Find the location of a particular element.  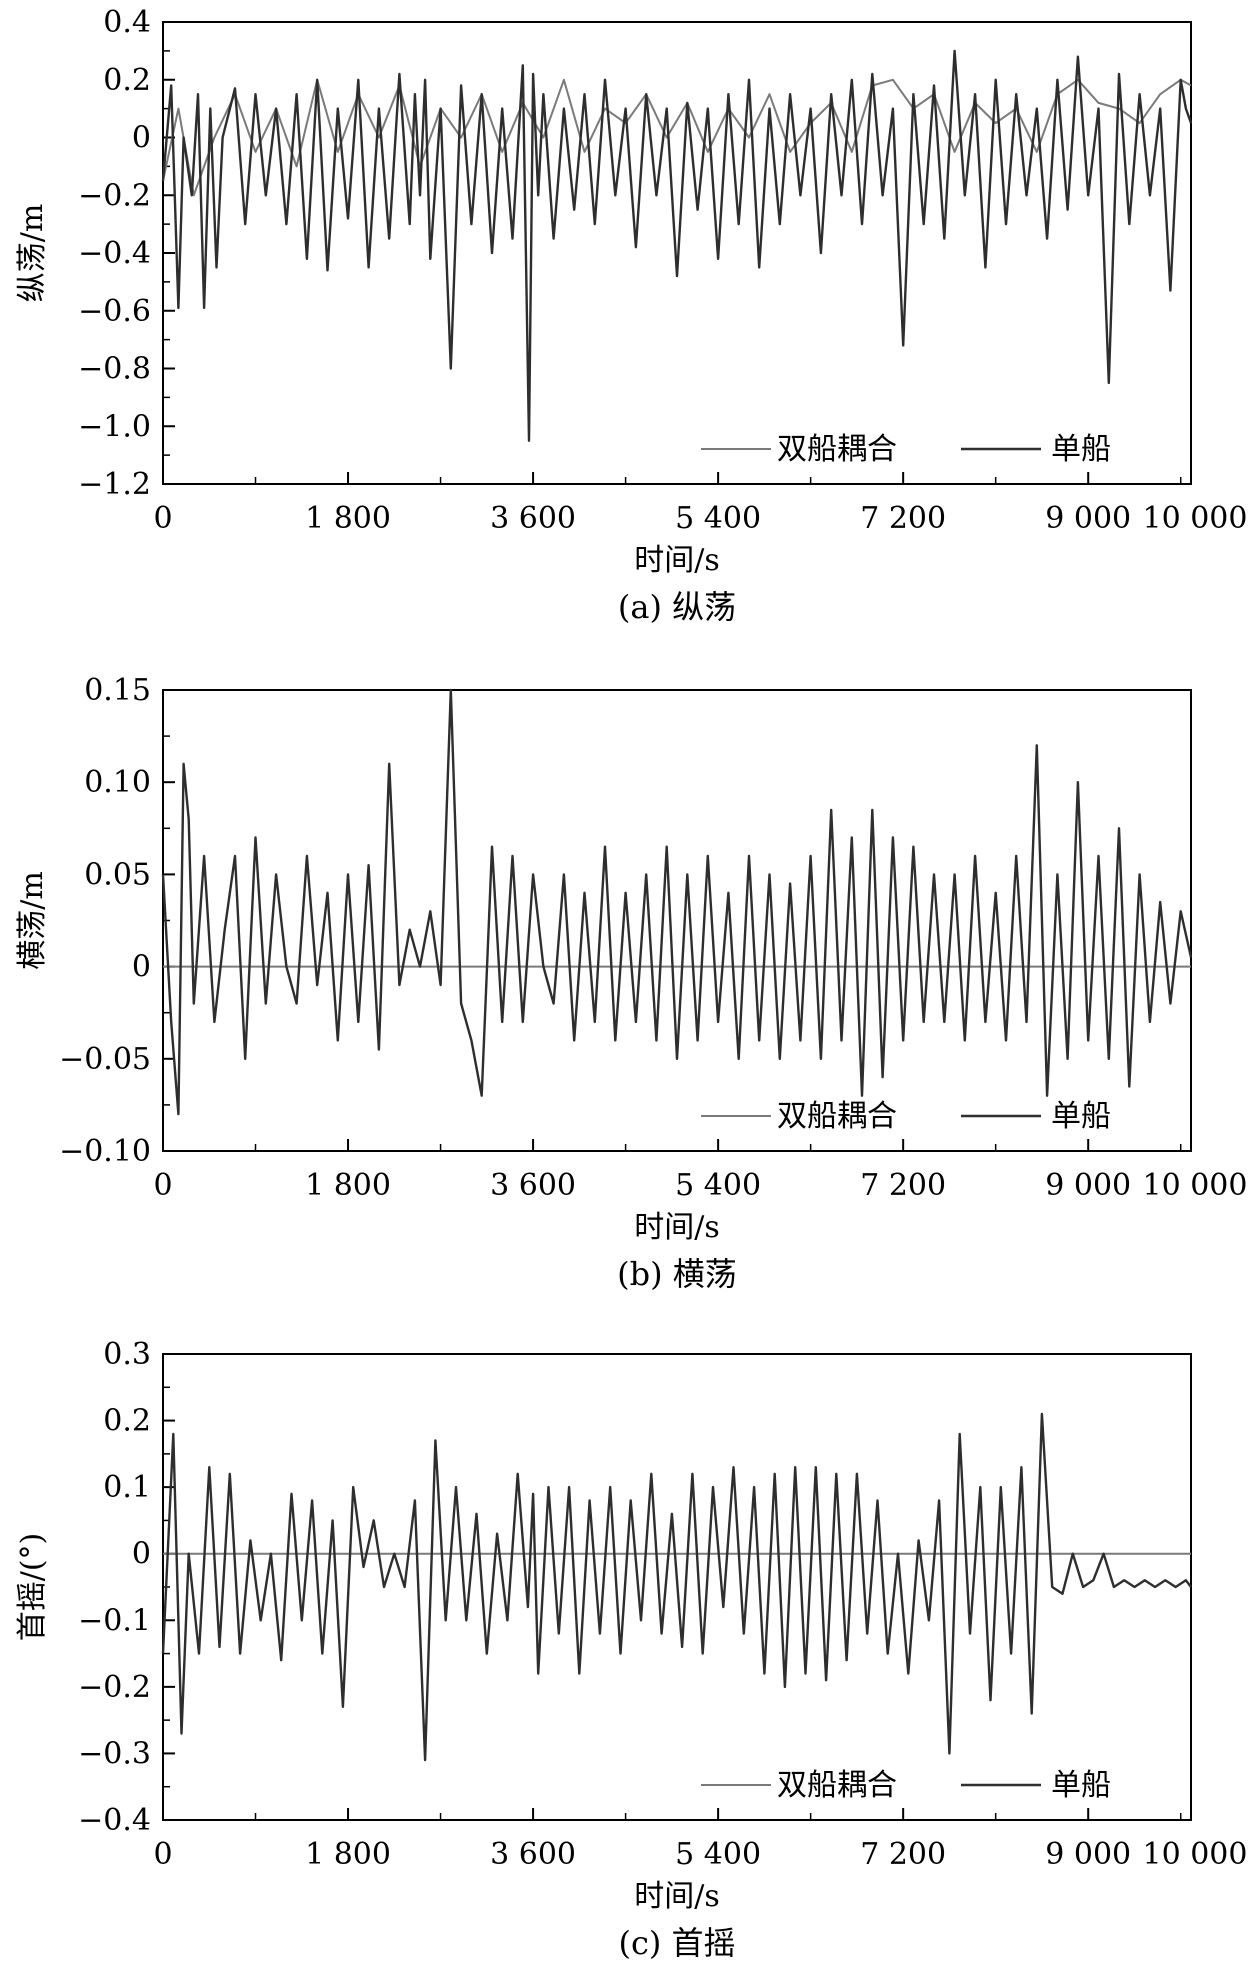

y-tick-label: 0.3 is located at coordinates (127, 1354).